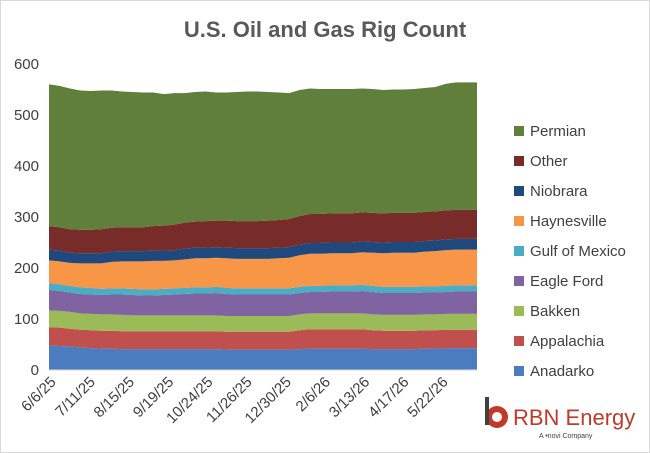 This screenshot has height=453, width=650. What do you see at coordinates (26, 115) in the screenshot?
I see `y-tick-label: 500` at bounding box center [26, 115].